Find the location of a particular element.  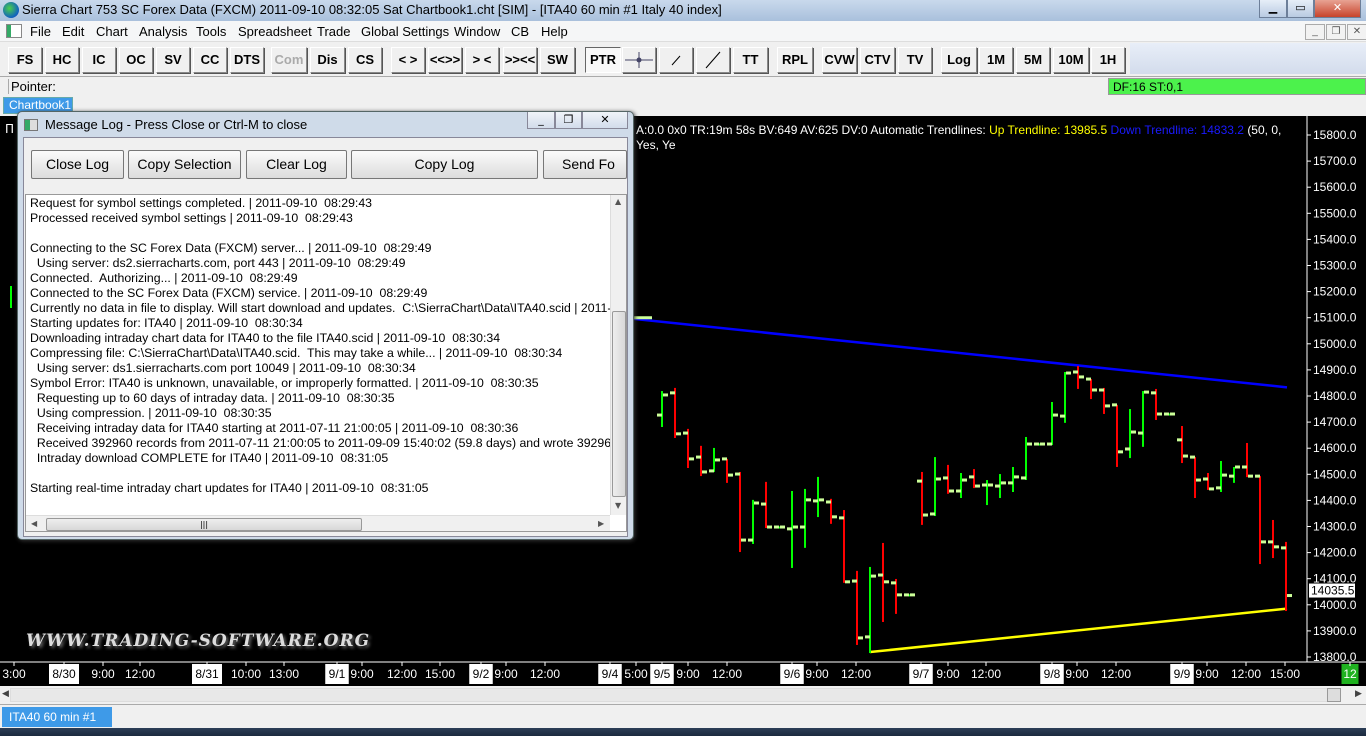

copy-log-button: Copy Log is located at coordinates (444, 164).